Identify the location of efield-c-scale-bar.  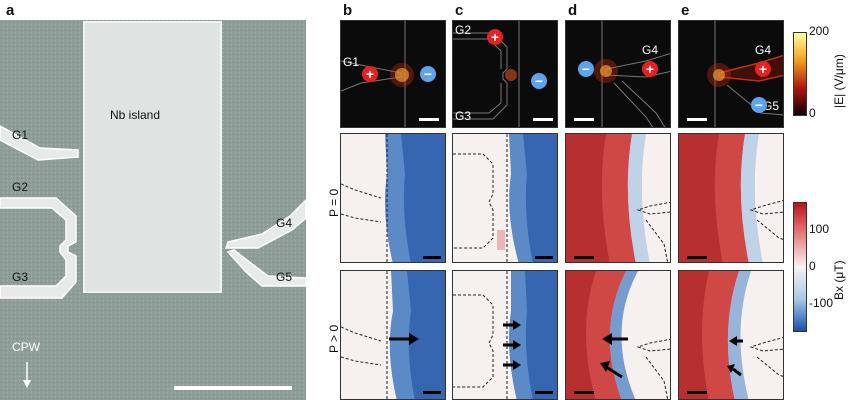
(543, 119).